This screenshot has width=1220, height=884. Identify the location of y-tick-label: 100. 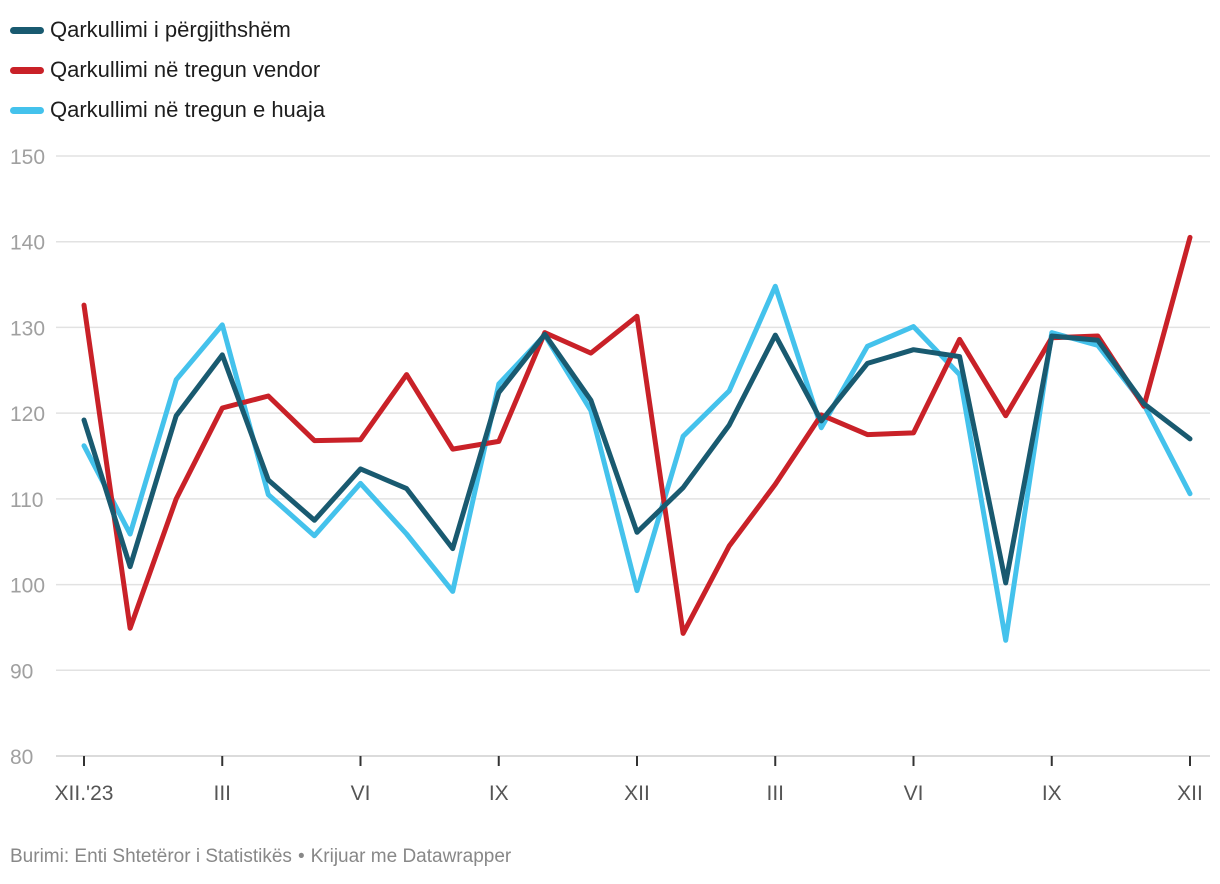
(27, 586).